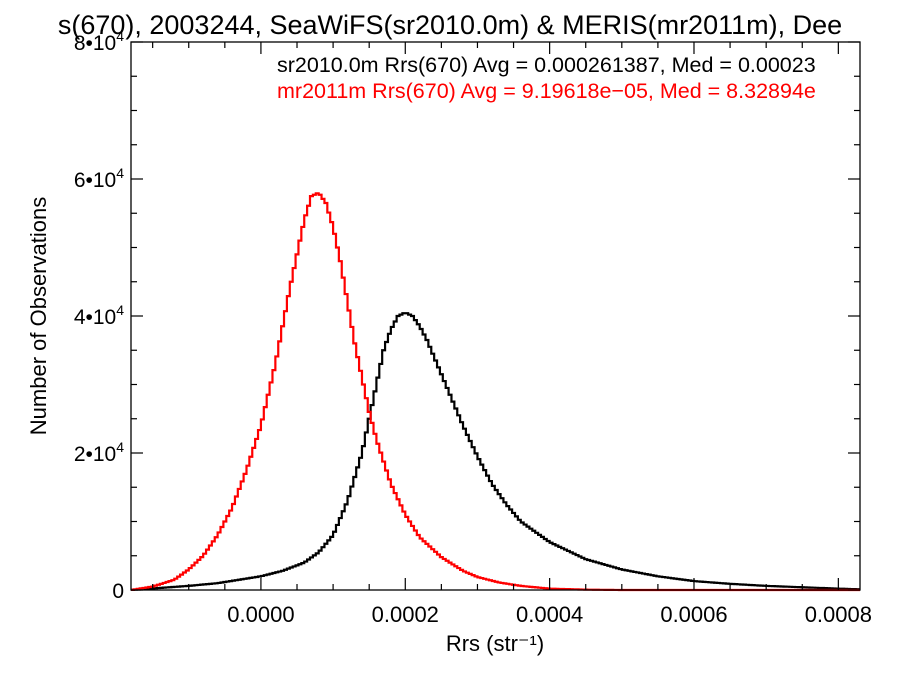  What do you see at coordinates (38, 316) in the screenshot?
I see `y-axis-label: Number of Observations` at bounding box center [38, 316].